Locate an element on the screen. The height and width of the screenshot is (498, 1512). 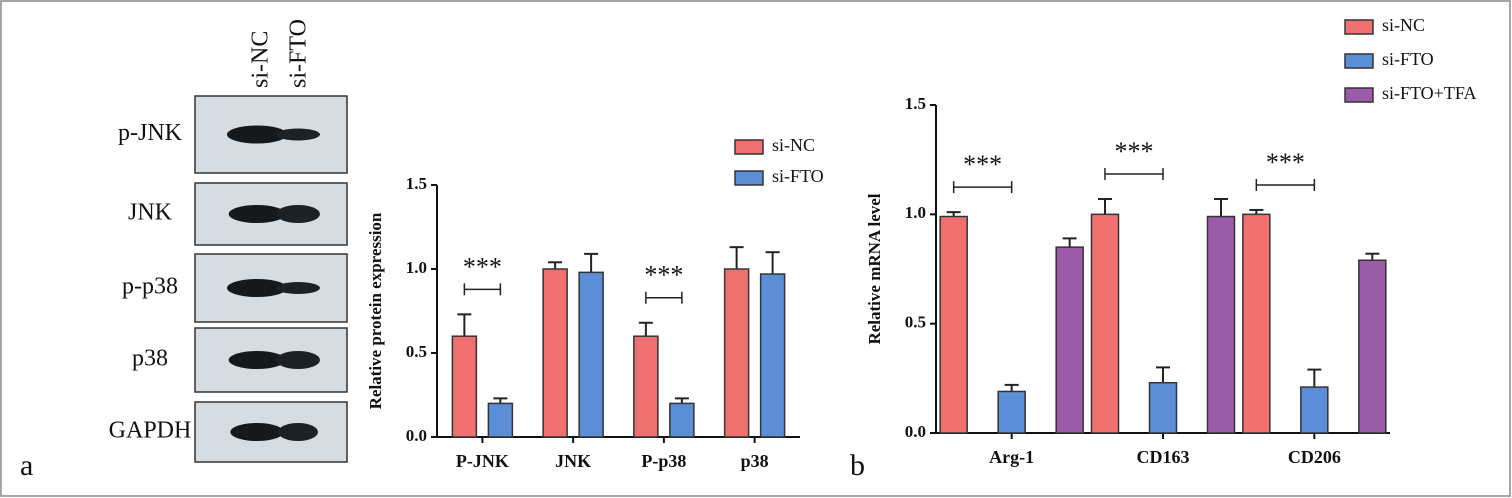
x-tick-label: P-p38 is located at coordinates (663, 461).